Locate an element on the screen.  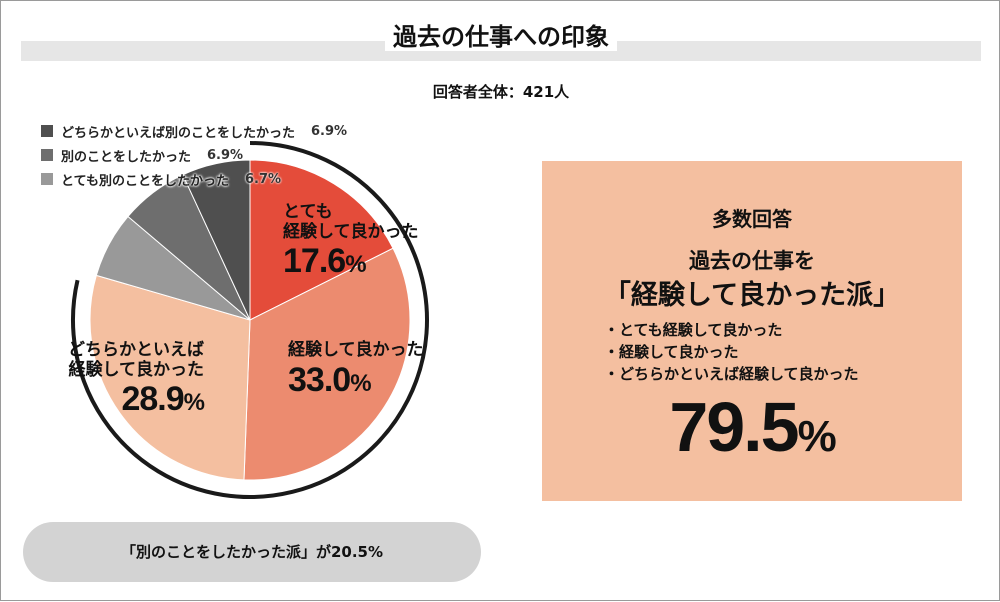
legend-value: 6.7% is located at coordinates (263, 179).